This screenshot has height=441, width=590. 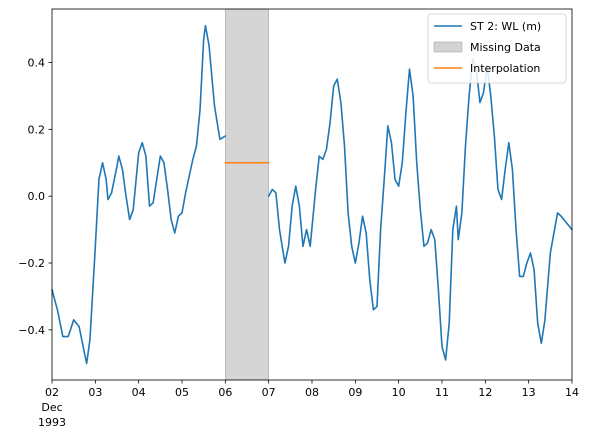 What do you see at coordinates (37, 129) in the screenshot?
I see `y-tick-label: 0.2` at bounding box center [37, 129].